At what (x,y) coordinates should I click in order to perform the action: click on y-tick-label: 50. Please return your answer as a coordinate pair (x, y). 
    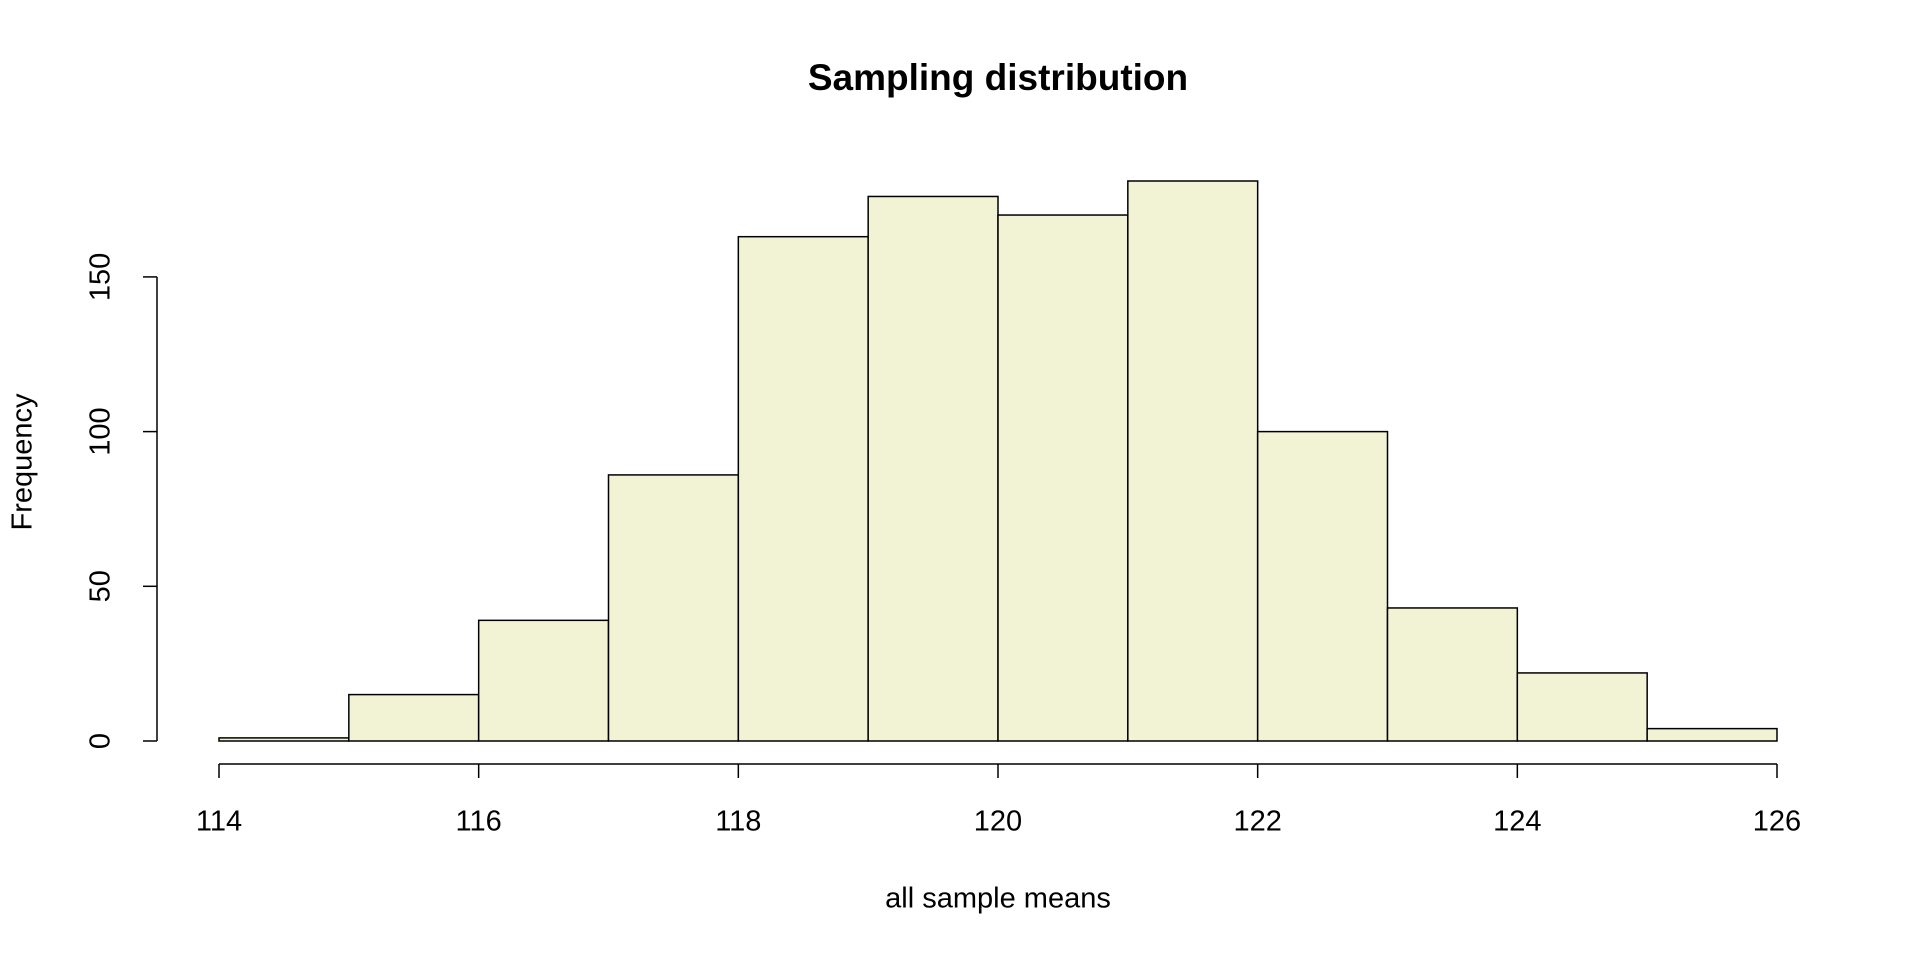
    Looking at the image, I should click on (101, 586).